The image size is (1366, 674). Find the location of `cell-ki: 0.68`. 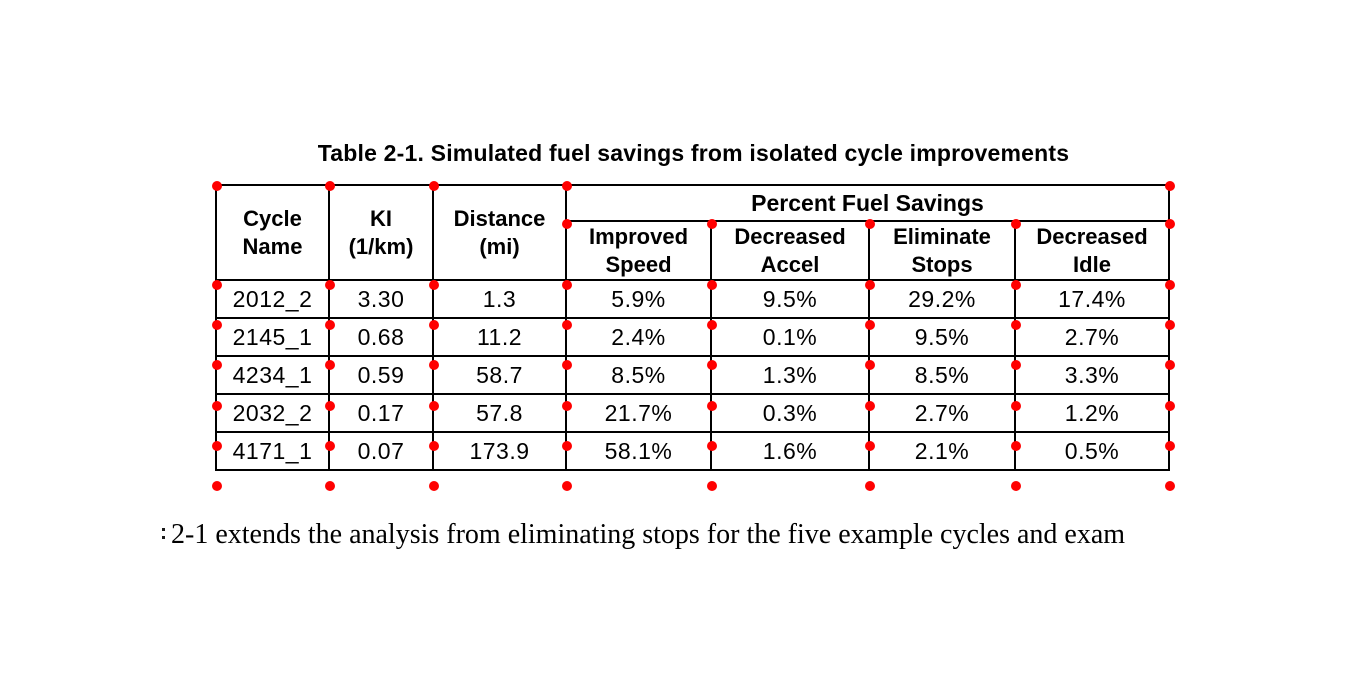

cell-ki: 0.68 is located at coordinates (381, 337).